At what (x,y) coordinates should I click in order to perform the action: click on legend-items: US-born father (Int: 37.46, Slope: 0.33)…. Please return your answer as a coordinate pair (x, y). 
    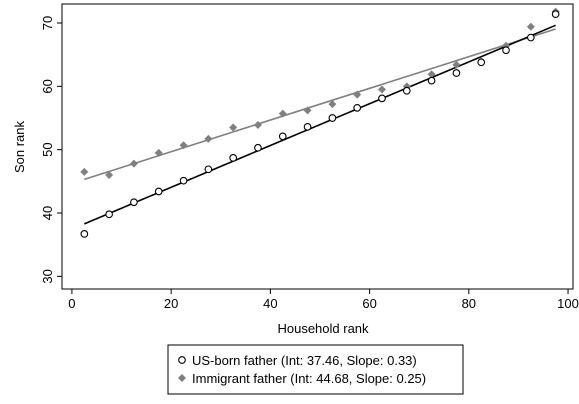
    Looking at the image, I should click on (302, 369).